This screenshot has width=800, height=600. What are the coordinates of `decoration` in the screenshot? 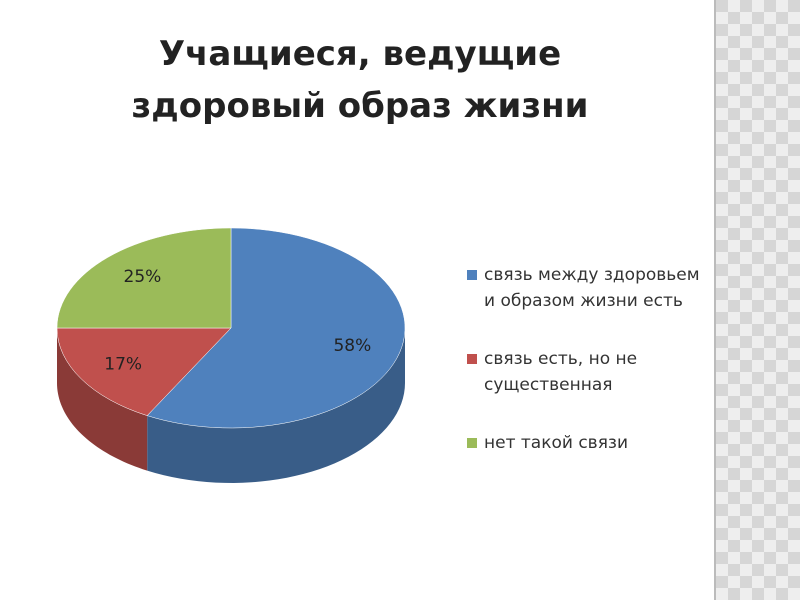 It's located at (757, 300).